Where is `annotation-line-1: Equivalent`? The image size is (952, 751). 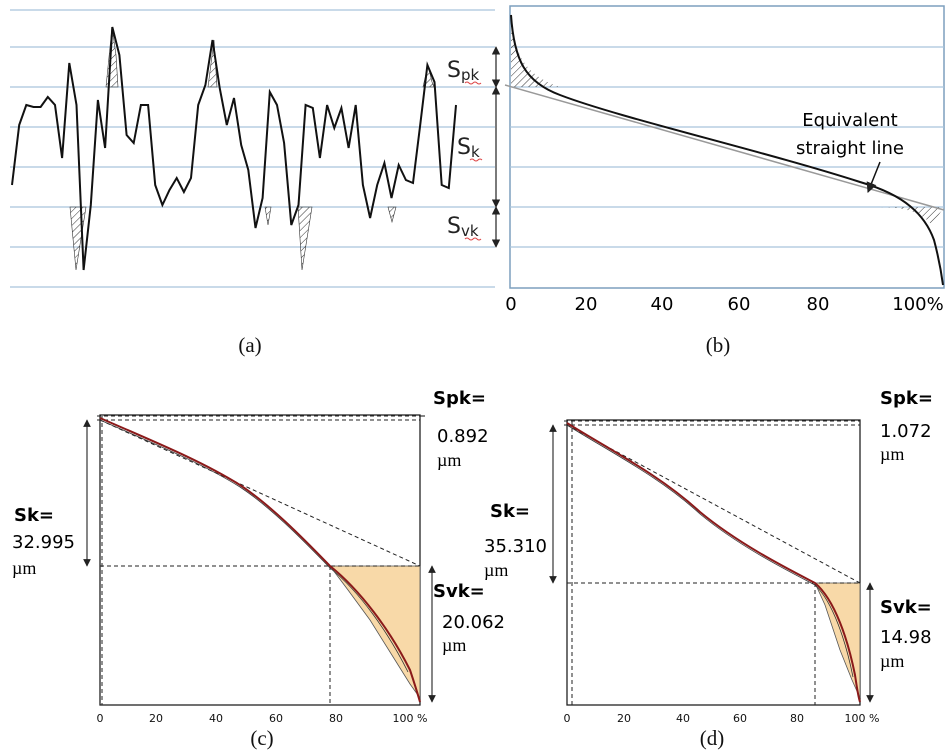
annotation-line-1: Equivalent is located at coordinates (849, 120).